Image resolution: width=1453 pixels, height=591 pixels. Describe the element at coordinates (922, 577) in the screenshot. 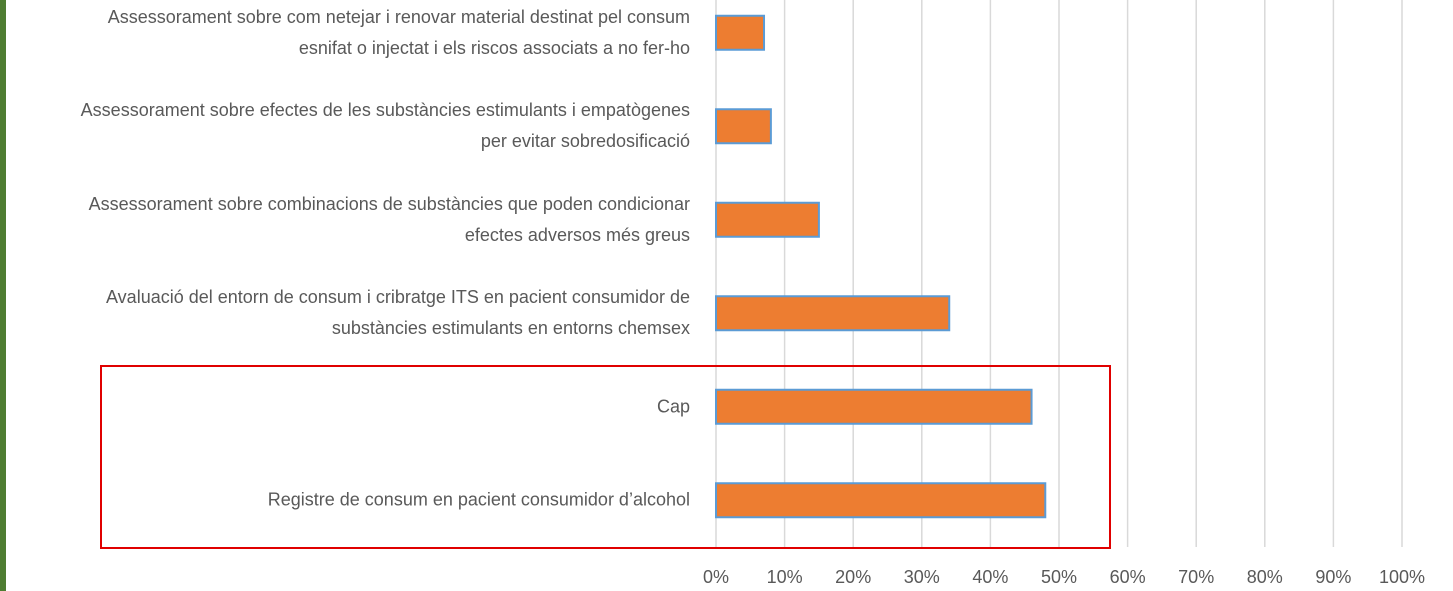

I see `x-tick-label: 30%` at that location.